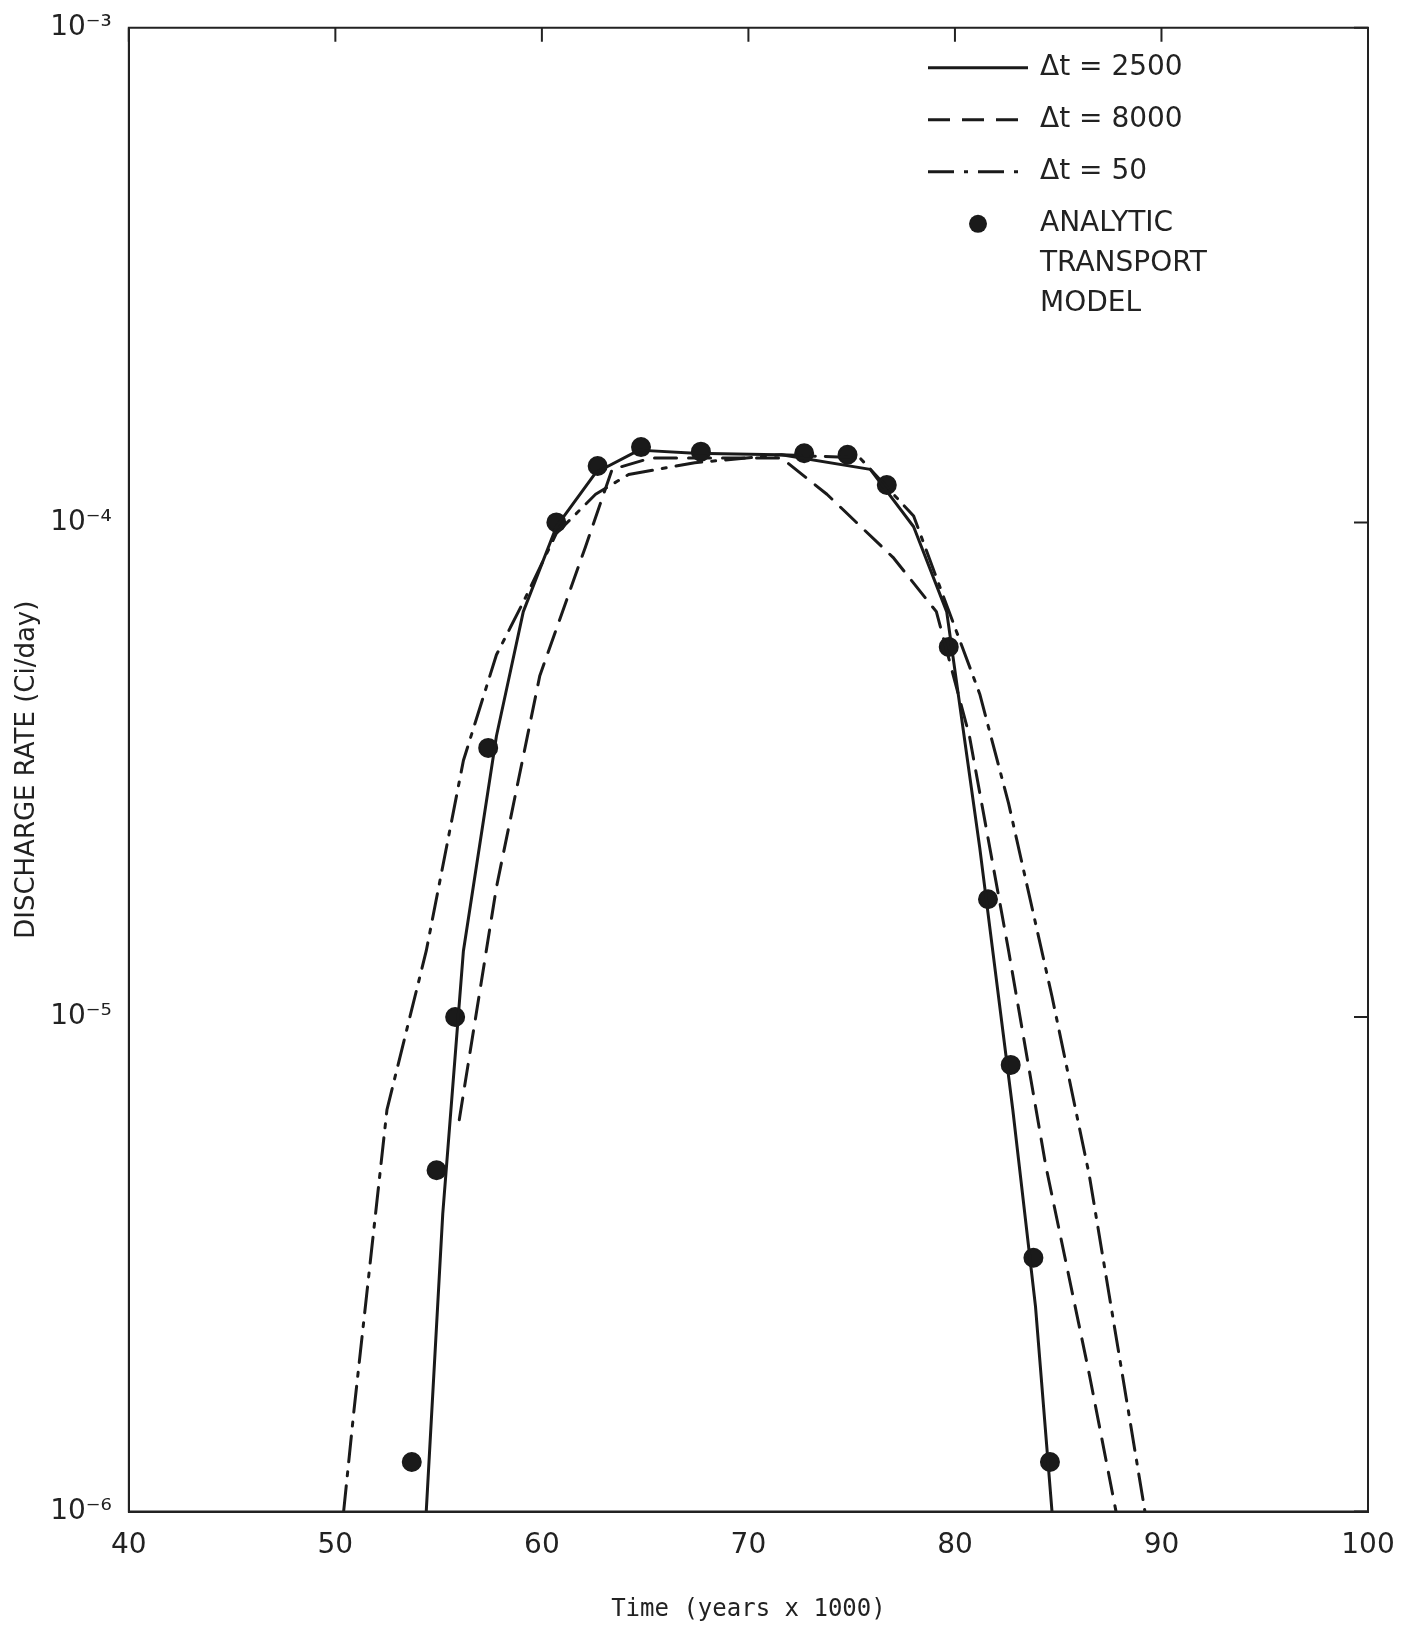 The image size is (1428, 1652). Describe the element at coordinates (955, 1543) in the screenshot. I see `x-tick-label: 80` at that location.